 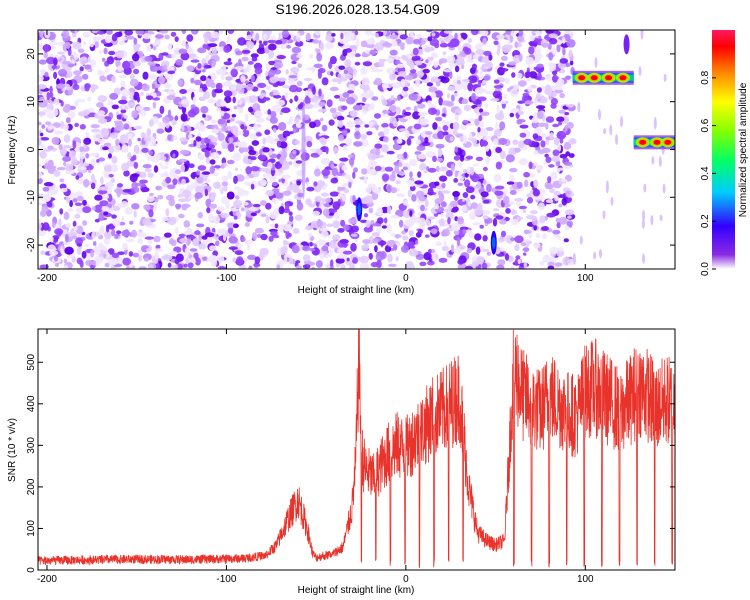 I want to click on colorbar-title: Normalized spectral amplitude, so click(x=743, y=149).